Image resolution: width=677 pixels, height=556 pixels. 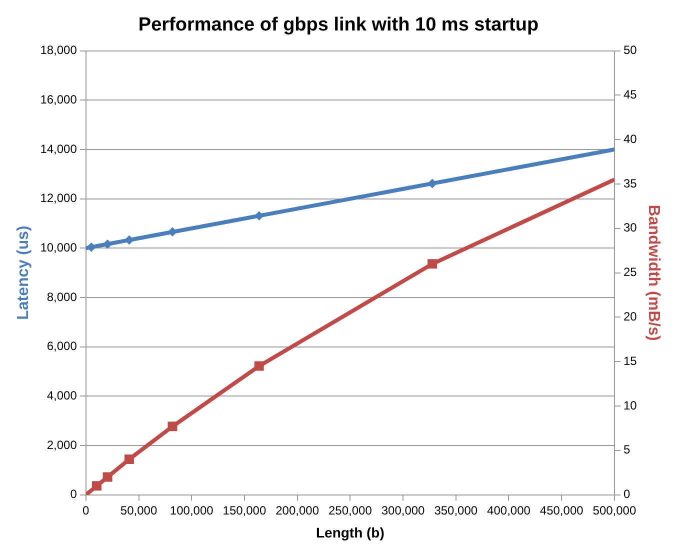 I want to click on x-tick-label: 250,000, so click(x=350, y=510).